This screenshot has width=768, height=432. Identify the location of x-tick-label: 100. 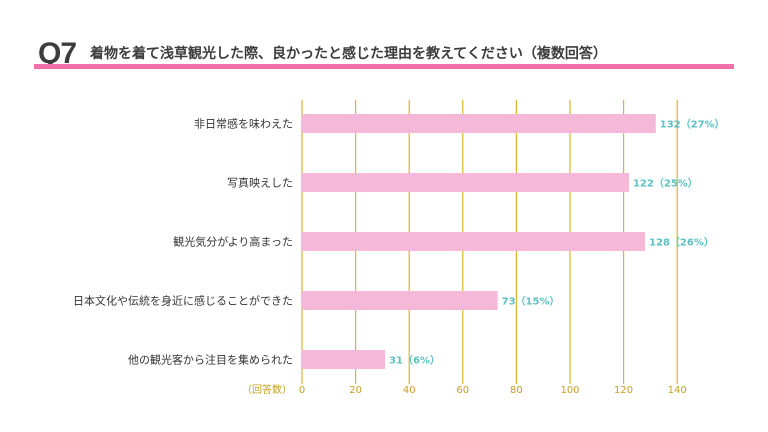
(569, 390).